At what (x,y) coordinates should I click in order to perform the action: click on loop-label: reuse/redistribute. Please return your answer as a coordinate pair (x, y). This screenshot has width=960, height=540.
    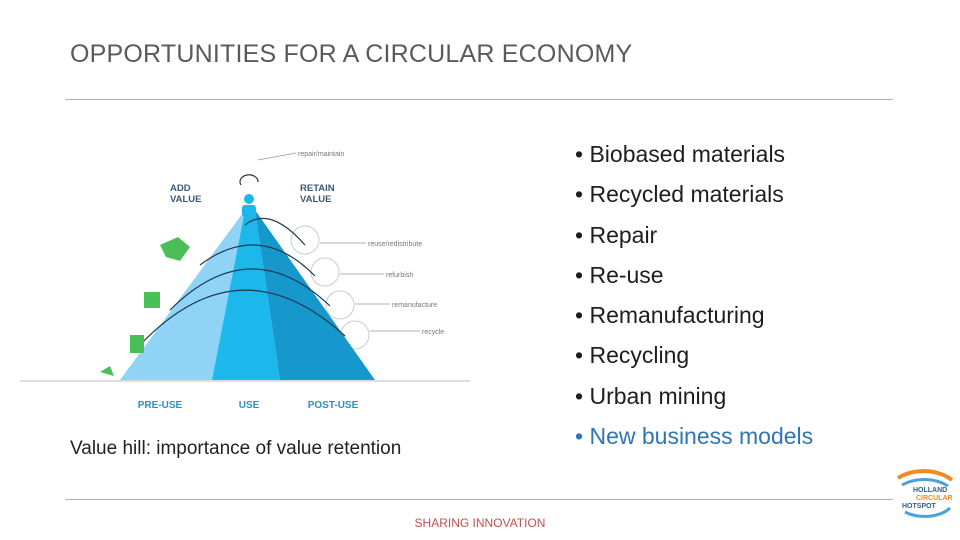
    Looking at the image, I should click on (395, 244).